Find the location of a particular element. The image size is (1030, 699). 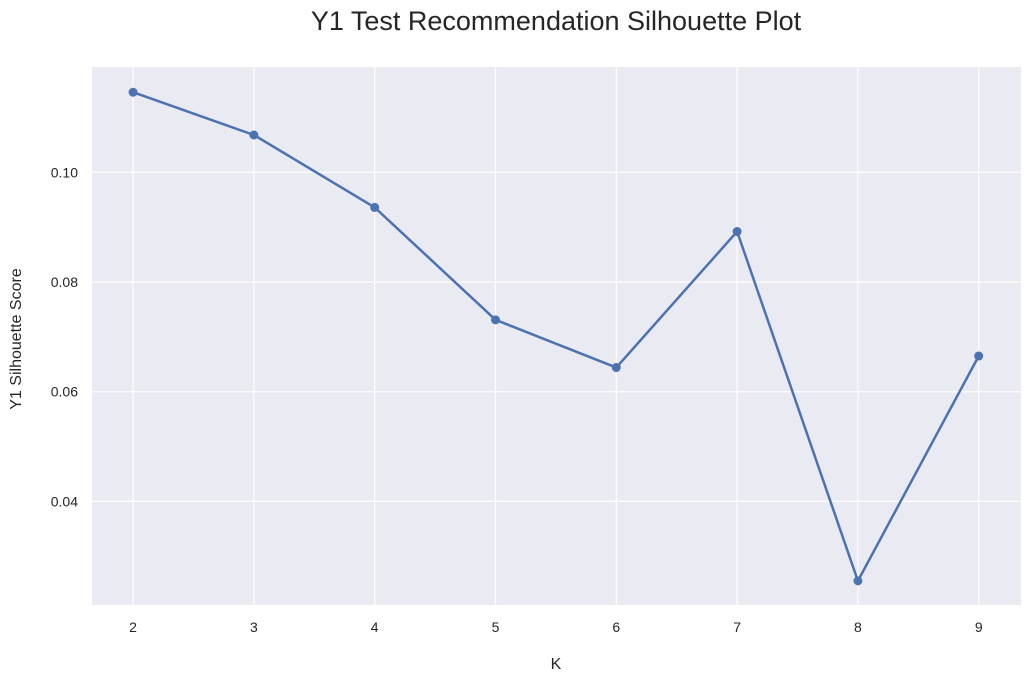

x-tick-label: 6 is located at coordinates (616, 627).